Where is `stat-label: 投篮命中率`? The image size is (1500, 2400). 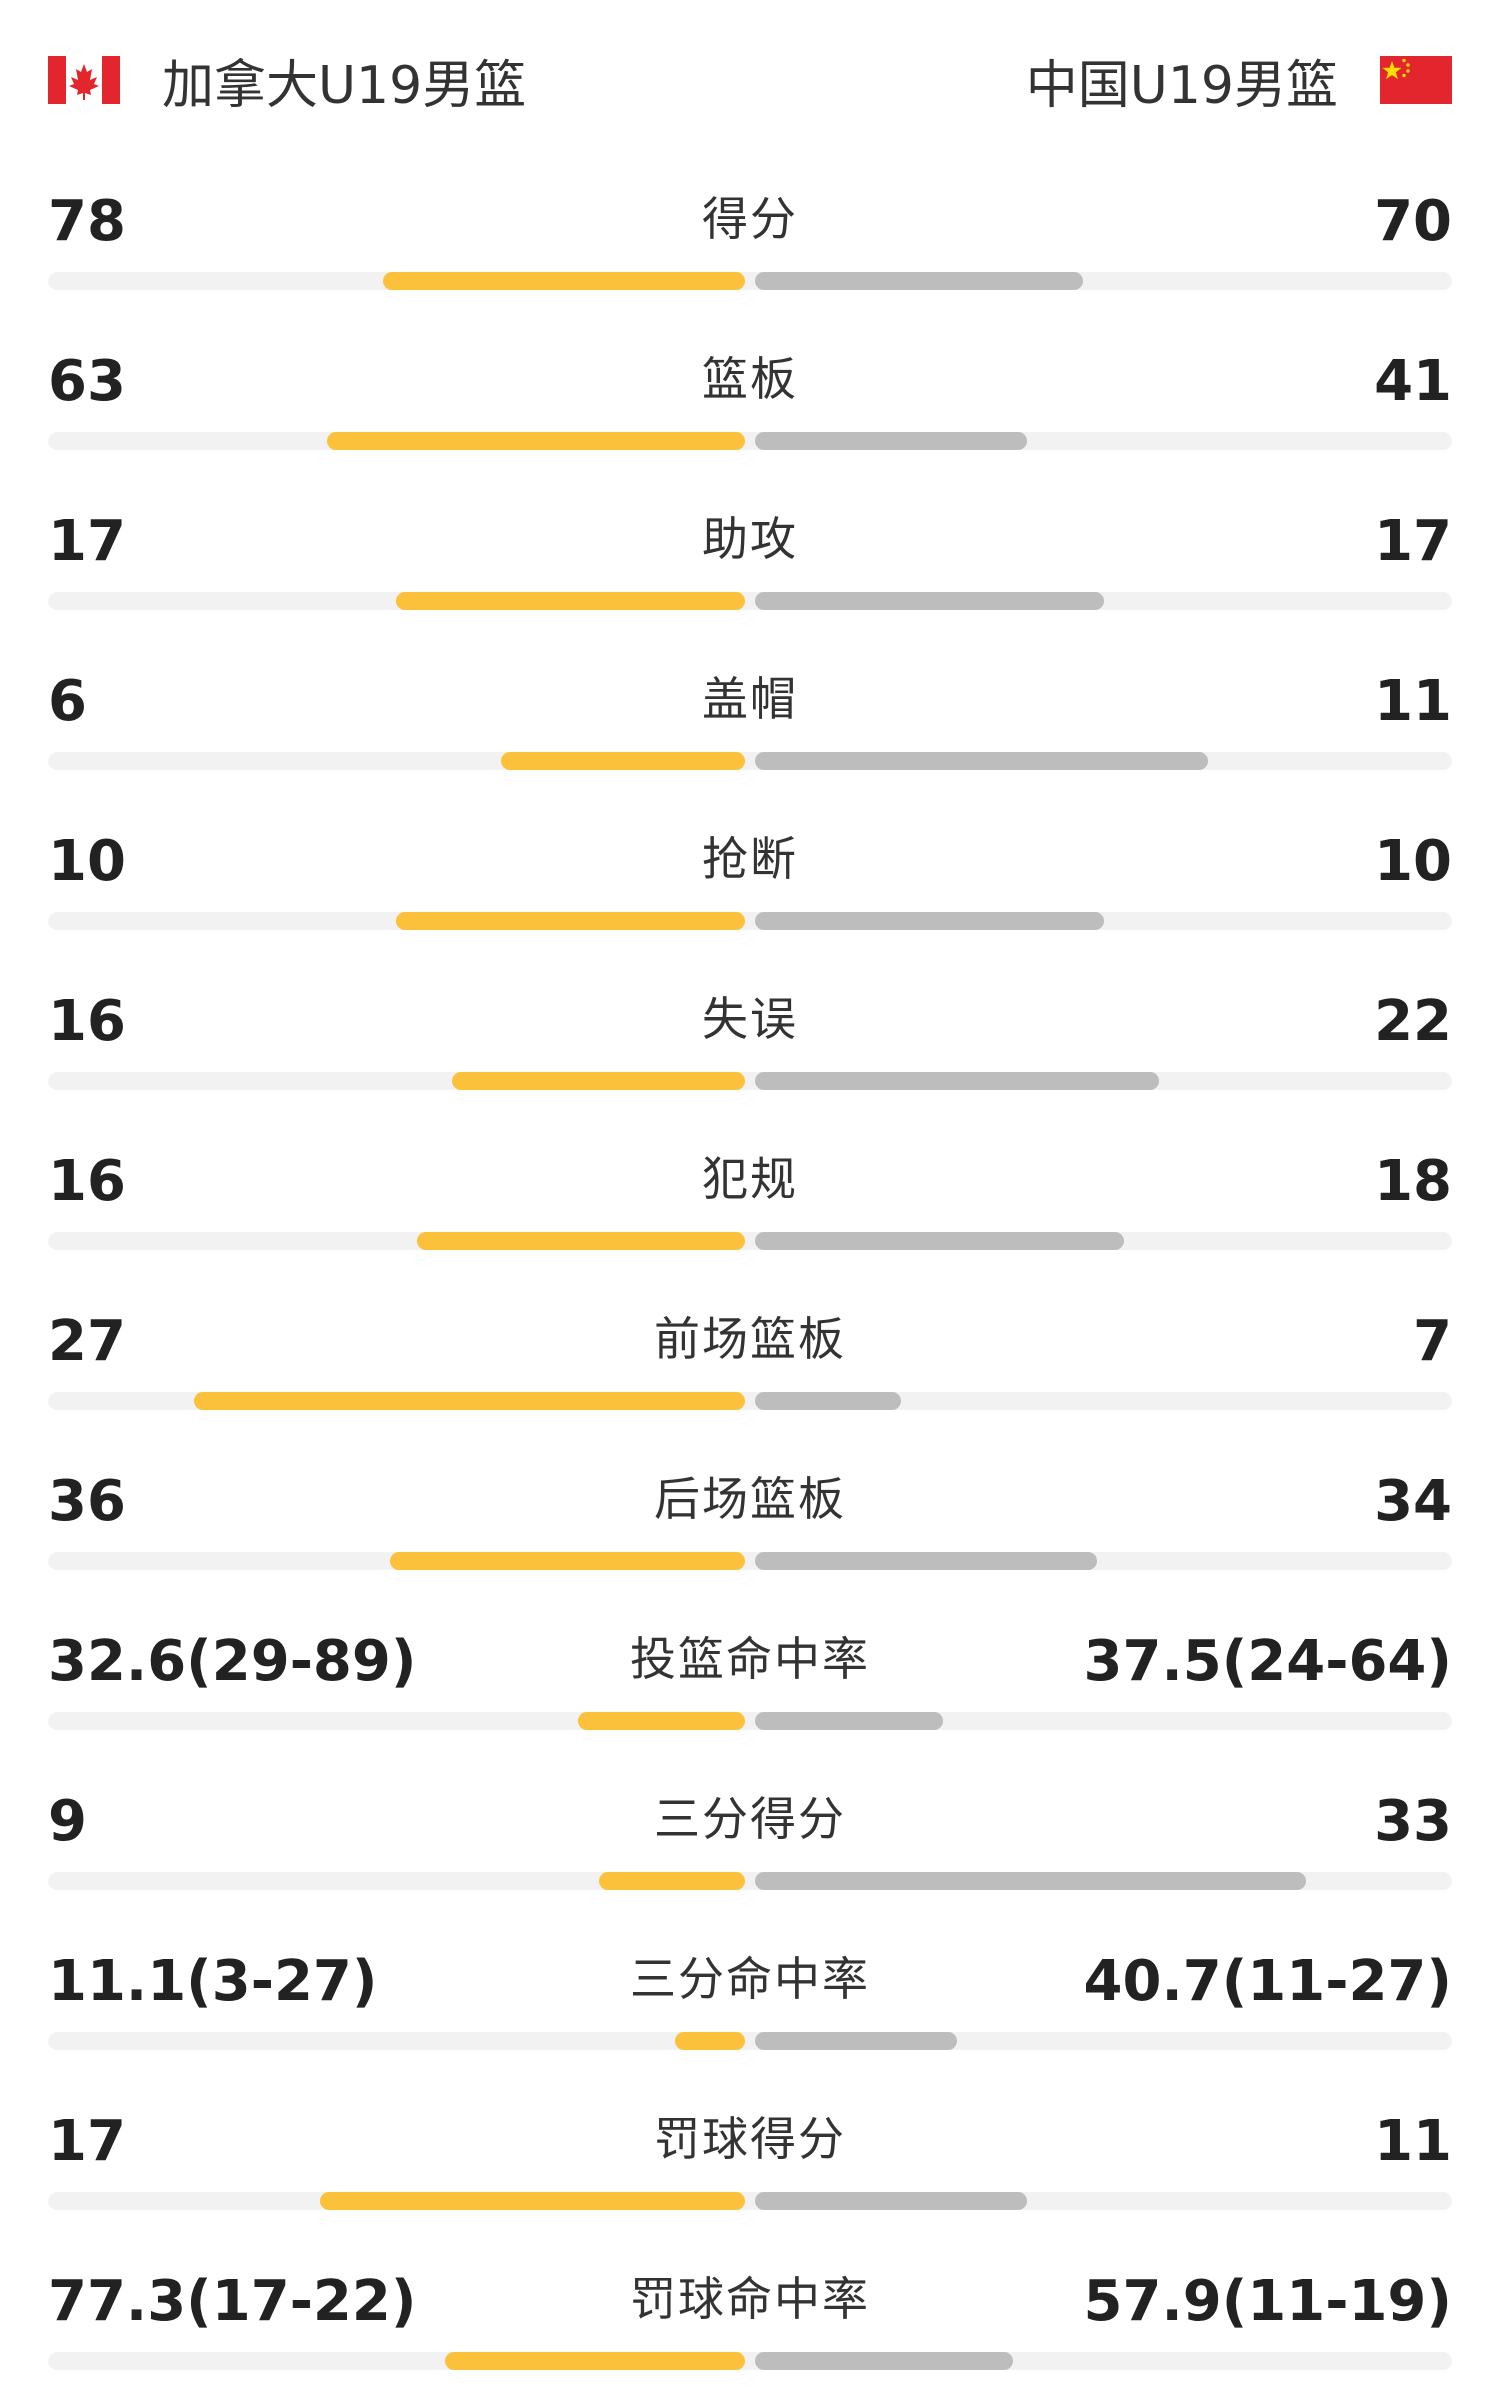
stat-label: 投篮命中率 is located at coordinates (750, 1659).